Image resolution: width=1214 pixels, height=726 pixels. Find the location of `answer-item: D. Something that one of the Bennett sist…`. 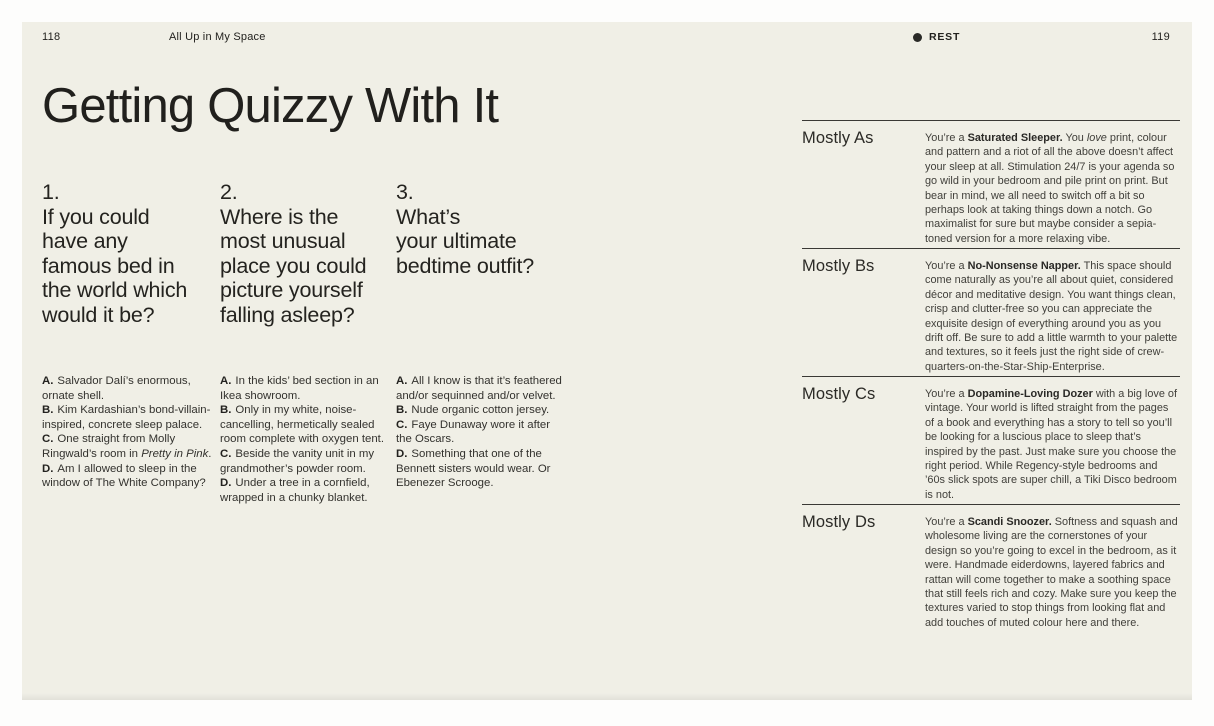

answer-item: D. Something that one of the Bennett sist… is located at coordinates (482, 469).